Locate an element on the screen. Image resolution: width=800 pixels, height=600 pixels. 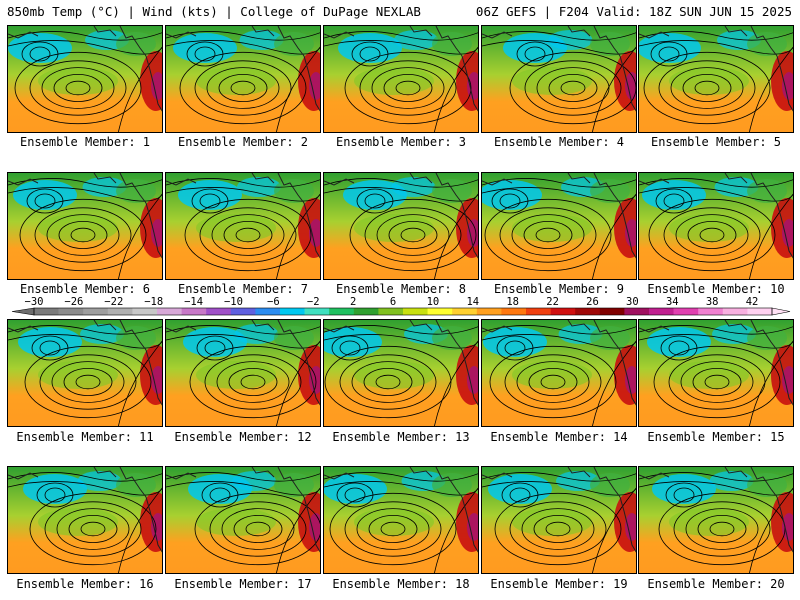
colorbar-tick-label: 30 is located at coordinates (632, 302).